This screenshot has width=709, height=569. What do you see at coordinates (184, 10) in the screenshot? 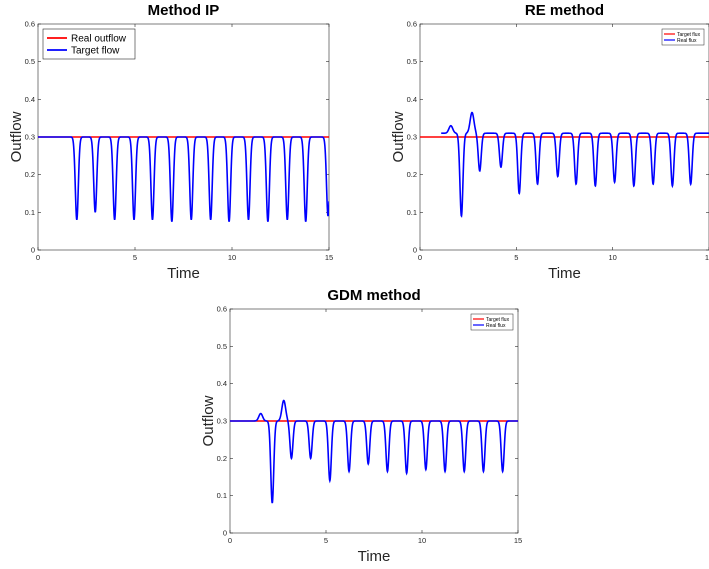
I see `chart-title: Method IP` at bounding box center [184, 10].